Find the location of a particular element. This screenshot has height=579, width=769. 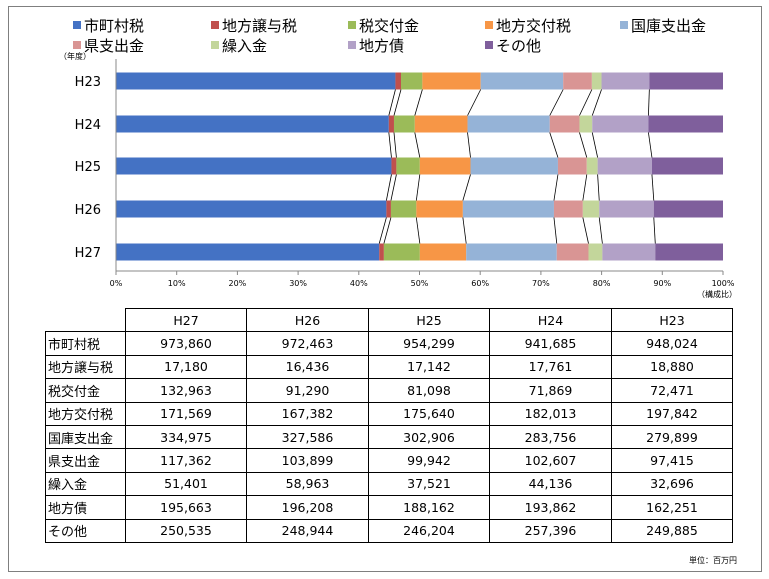

table-cell: 18,880 is located at coordinates (672, 367).